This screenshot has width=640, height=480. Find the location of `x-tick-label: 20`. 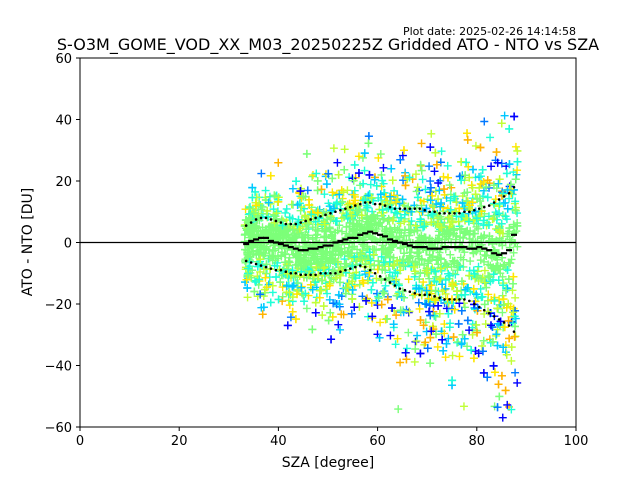

x-tick-label: 20 is located at coordinates (179, 441).